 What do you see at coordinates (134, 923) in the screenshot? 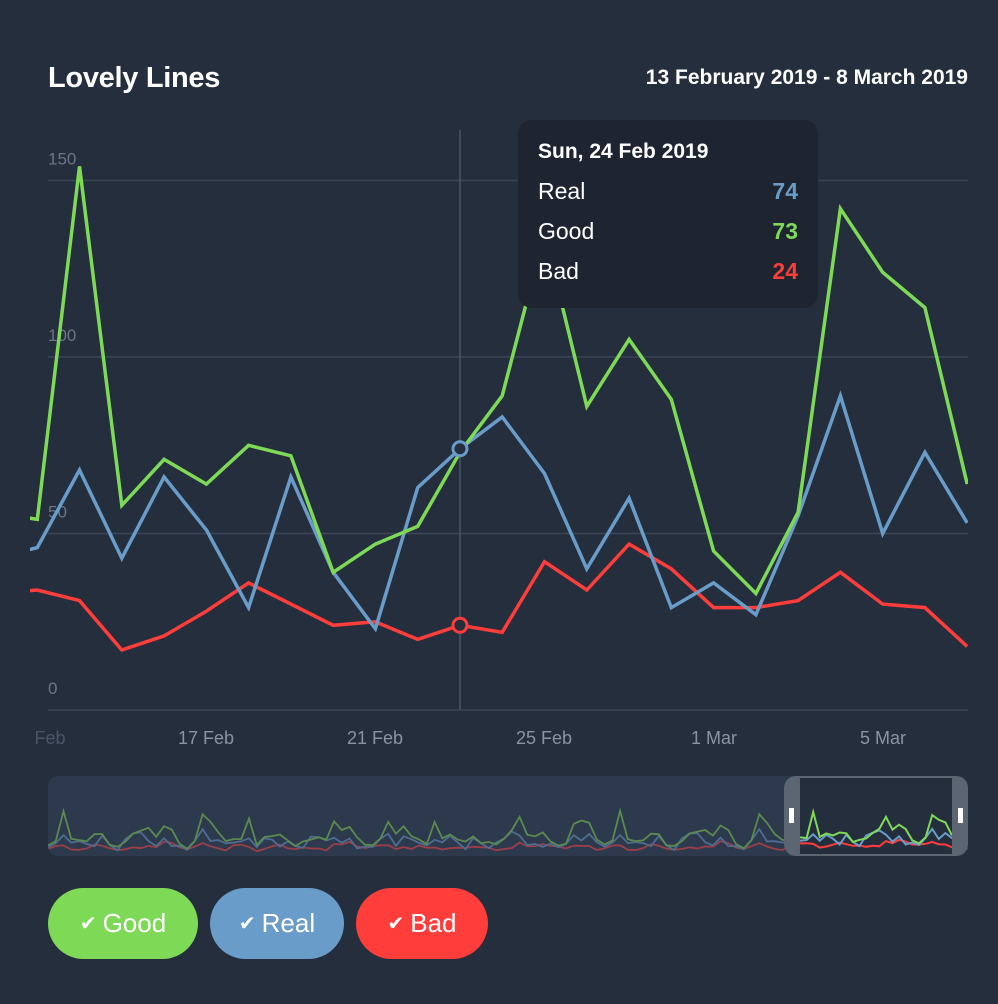
I see `button-label: Good` at bounding box center [134, 923].